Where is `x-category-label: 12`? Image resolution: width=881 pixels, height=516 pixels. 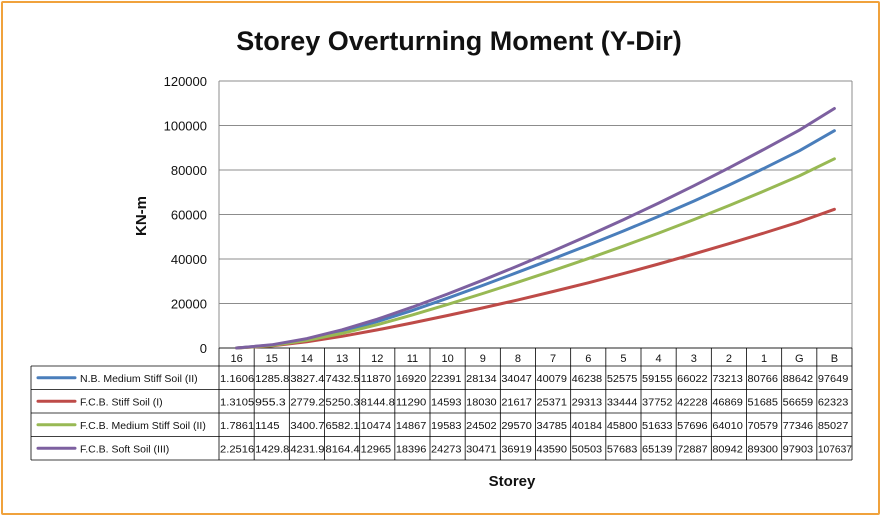 x-category-label: 12 is located at coordinates (377, 359).